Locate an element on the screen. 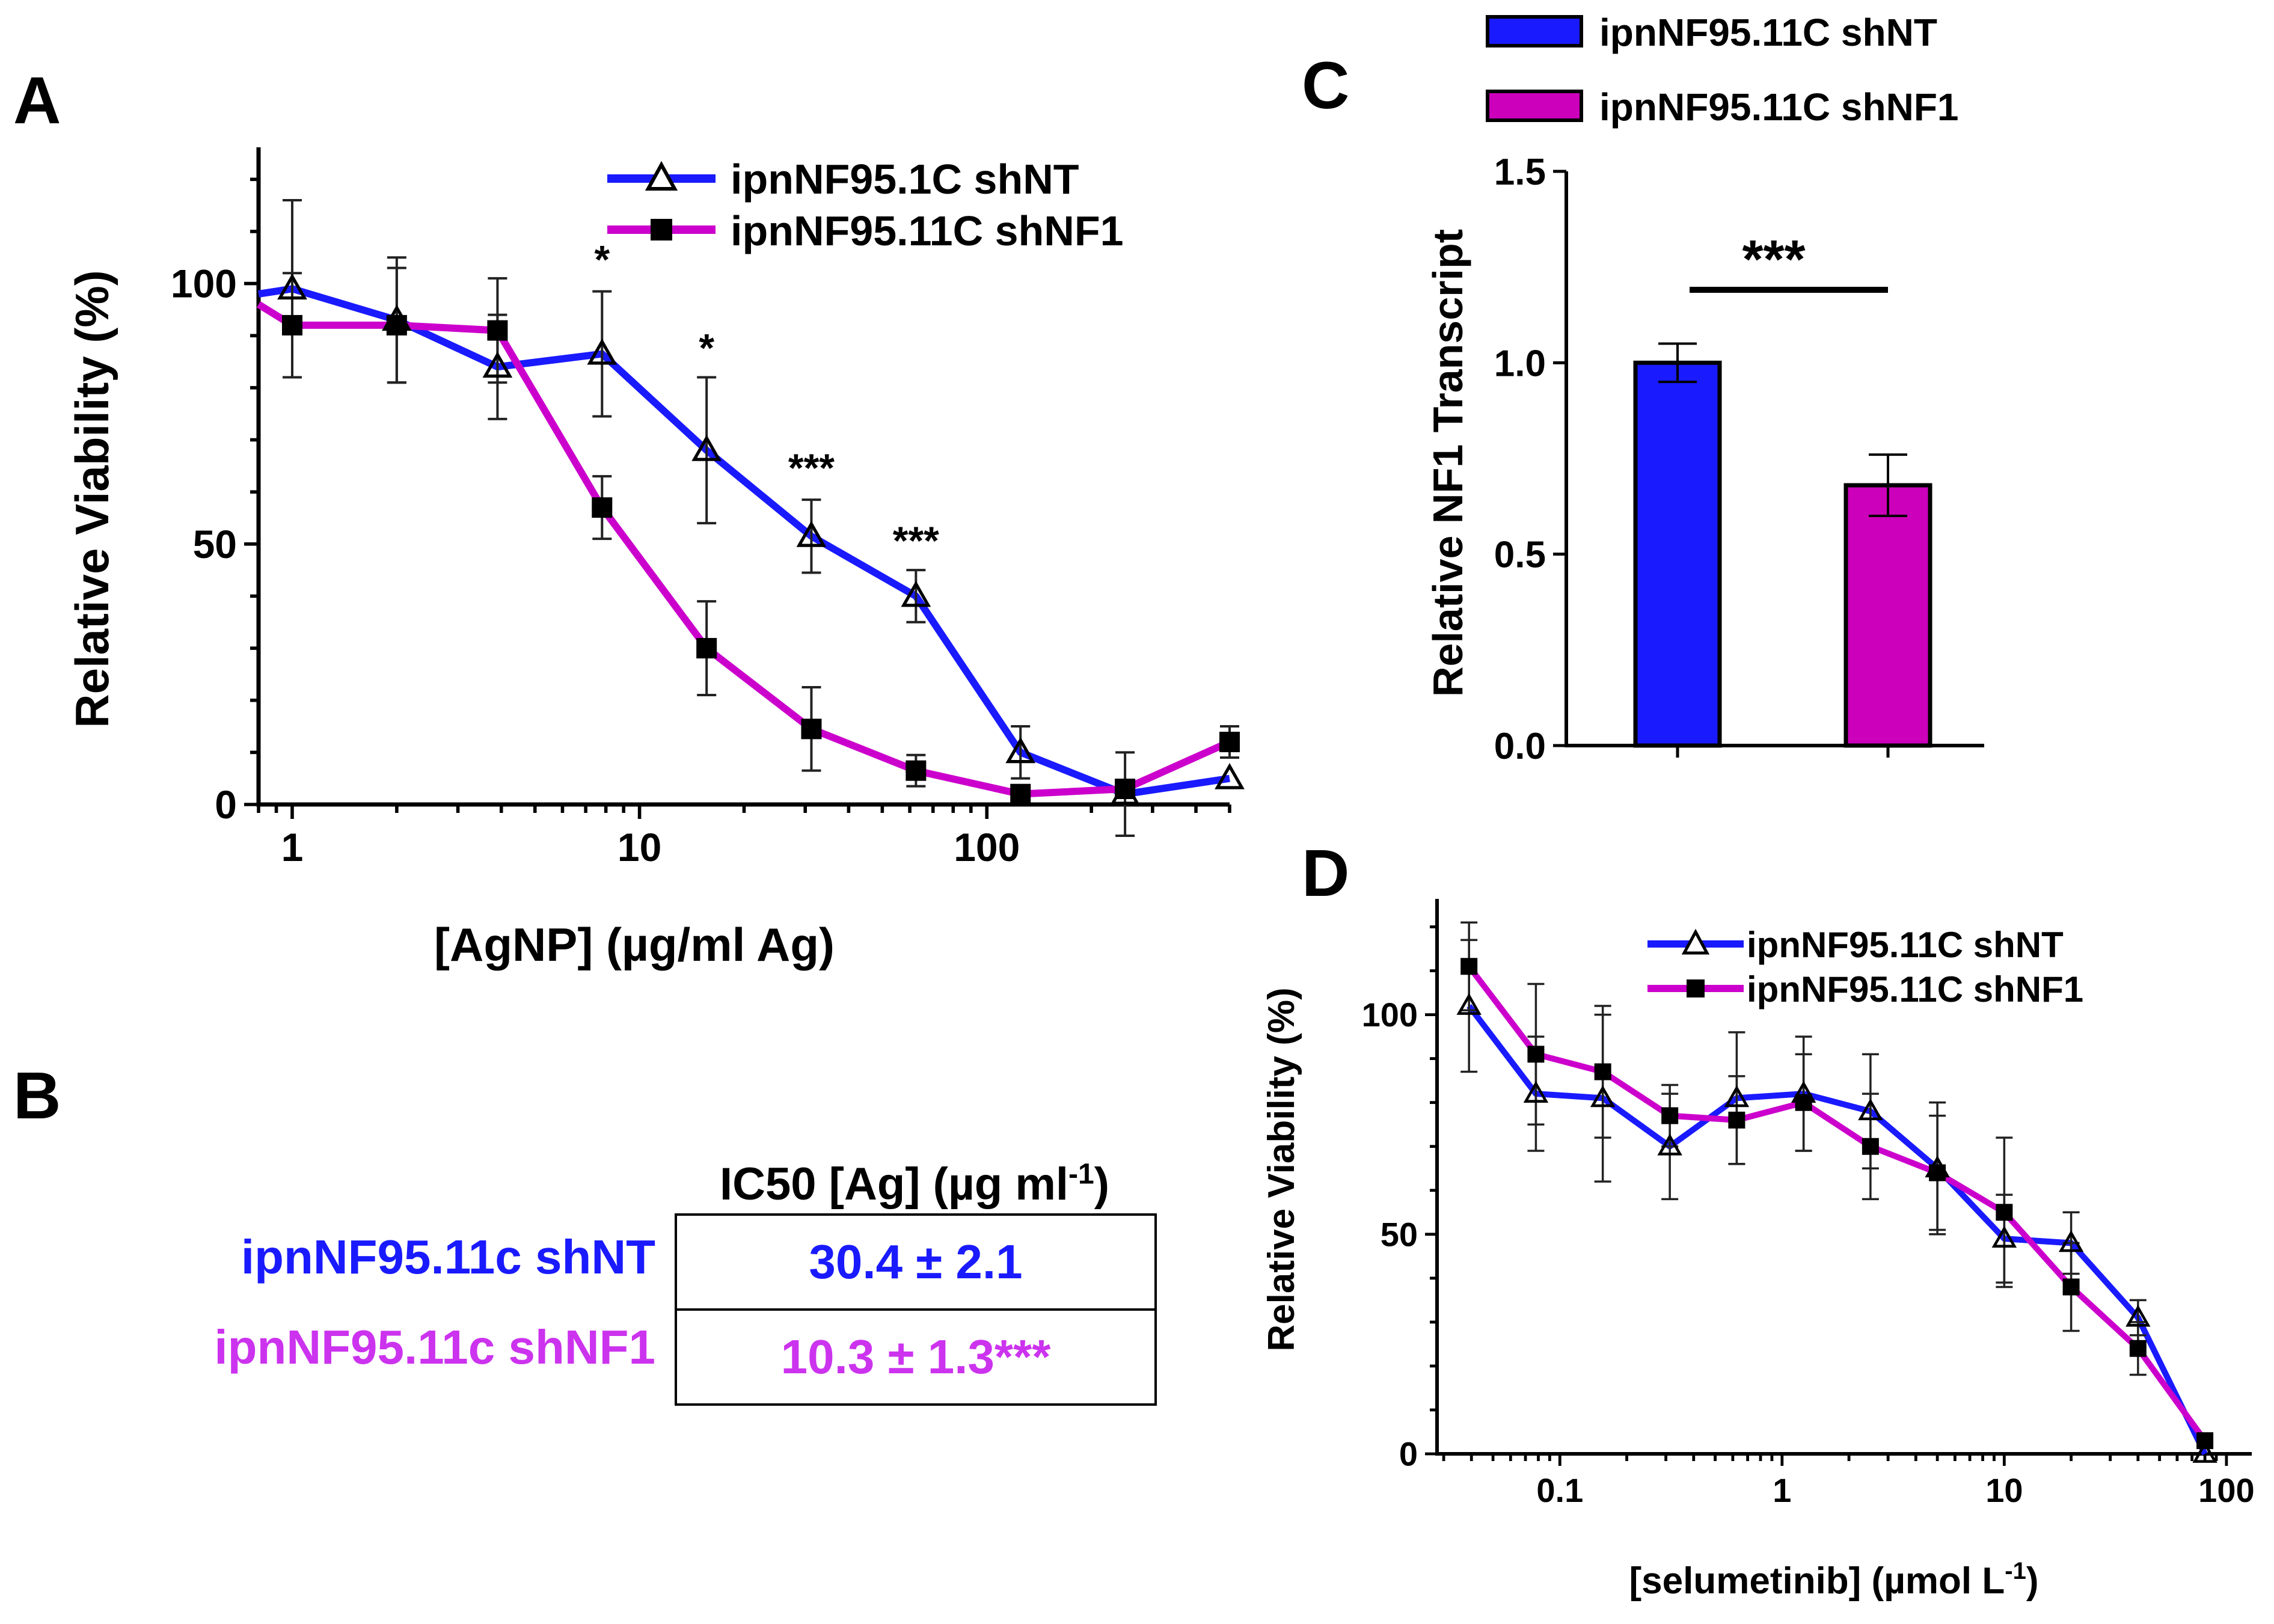 This screenshot has width=2274, height=1624. y-tick-label: 0.0 is located at coordinates (1520, 746).